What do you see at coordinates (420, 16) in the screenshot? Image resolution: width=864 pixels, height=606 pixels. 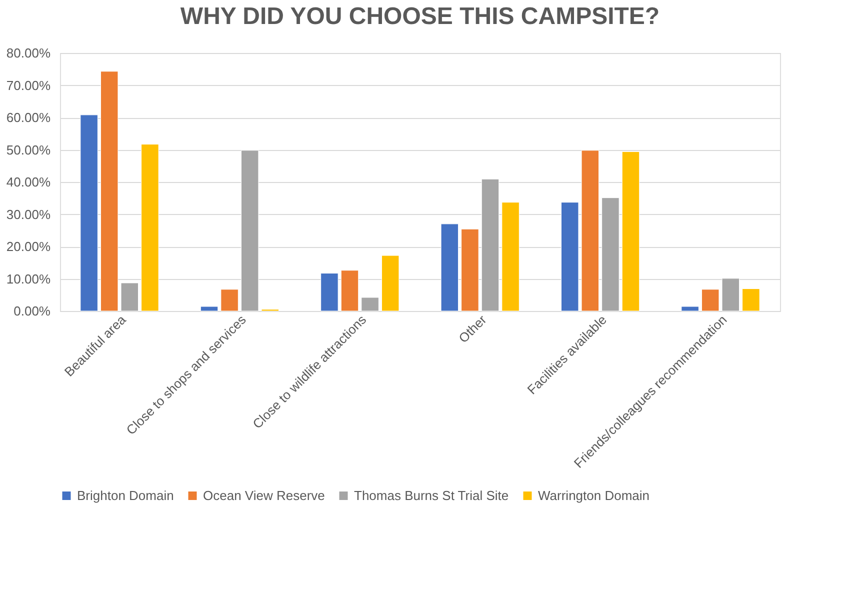 I see `chart-title: WHY DID YOU CHOOSE THIS CAMPSITE?` at bounding box center [420, 16].